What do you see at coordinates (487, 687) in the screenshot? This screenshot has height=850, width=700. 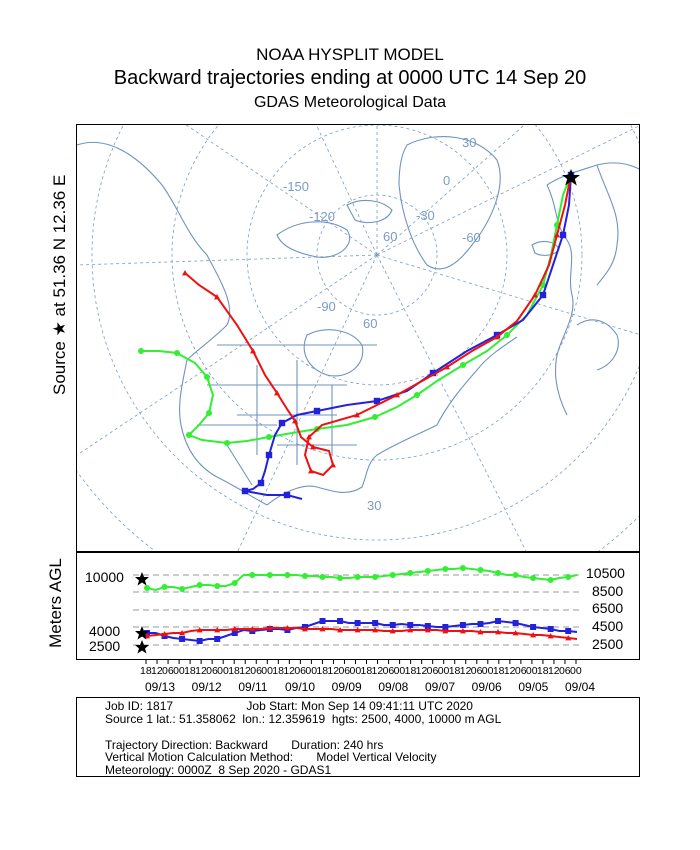 I see `date-tick-label: 09/06` at bounding box center [487, 687].